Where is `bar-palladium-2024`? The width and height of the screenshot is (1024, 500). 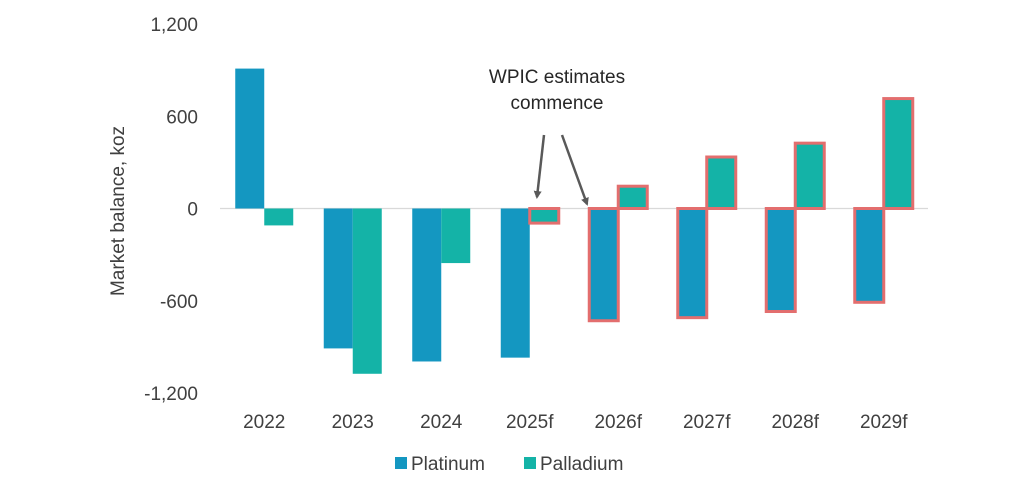
bar-palladium-2024 is located at coordinates (456, 236).